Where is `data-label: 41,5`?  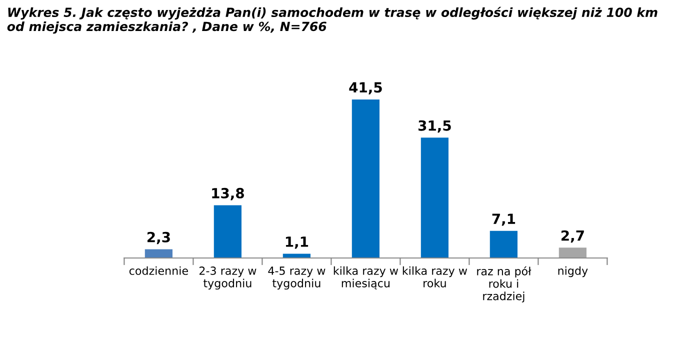 data-label: 41,5 is located at coordinates (365, 88).